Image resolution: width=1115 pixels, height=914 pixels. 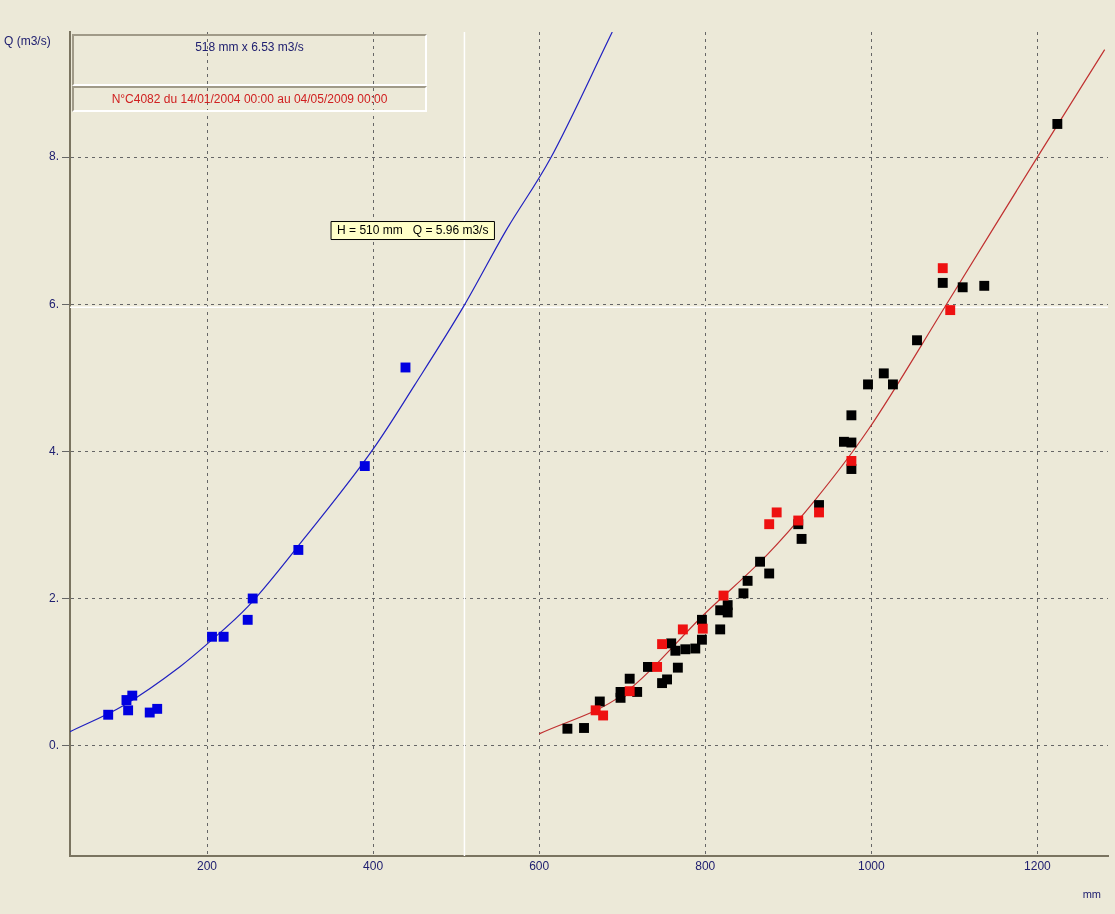 What do you see at coordinates (1038, 865) in the screenshot?
I see `x-tick-label: 1200` at bounding box center [1038, 865].